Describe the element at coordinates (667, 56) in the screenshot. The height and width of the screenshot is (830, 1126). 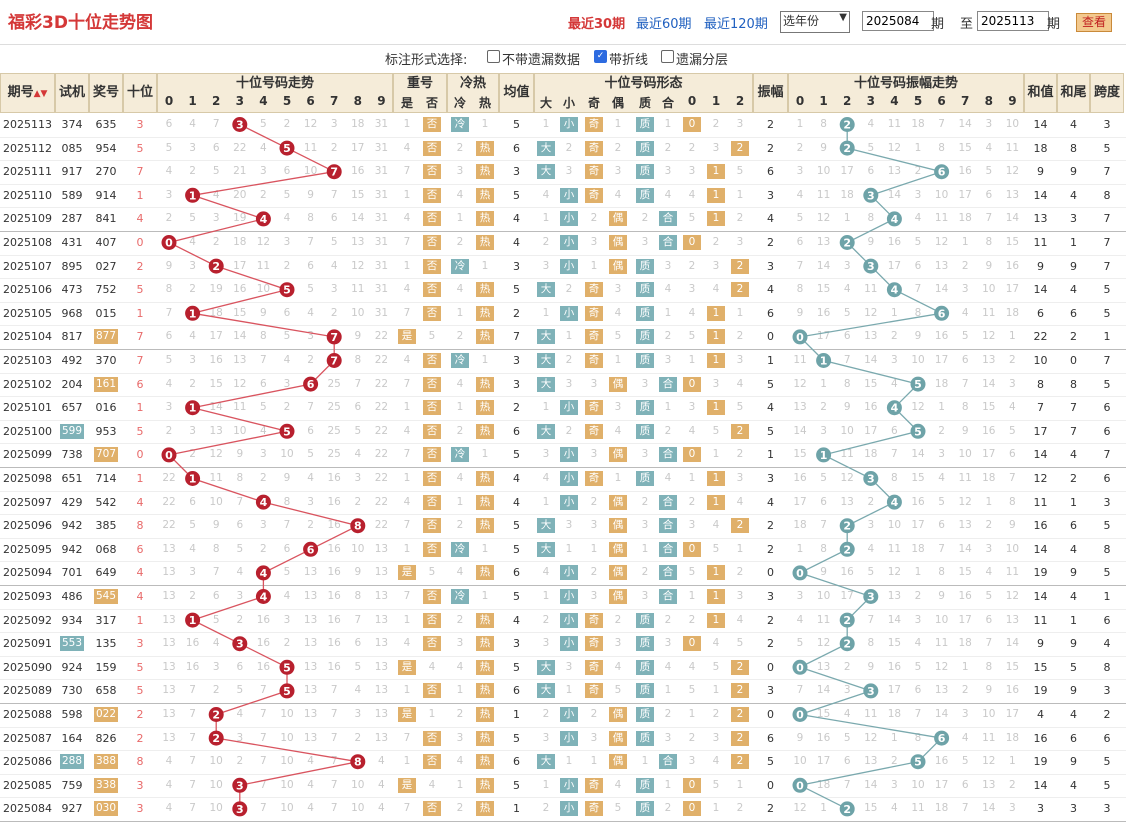
I see `checkbox-layer` at that location.